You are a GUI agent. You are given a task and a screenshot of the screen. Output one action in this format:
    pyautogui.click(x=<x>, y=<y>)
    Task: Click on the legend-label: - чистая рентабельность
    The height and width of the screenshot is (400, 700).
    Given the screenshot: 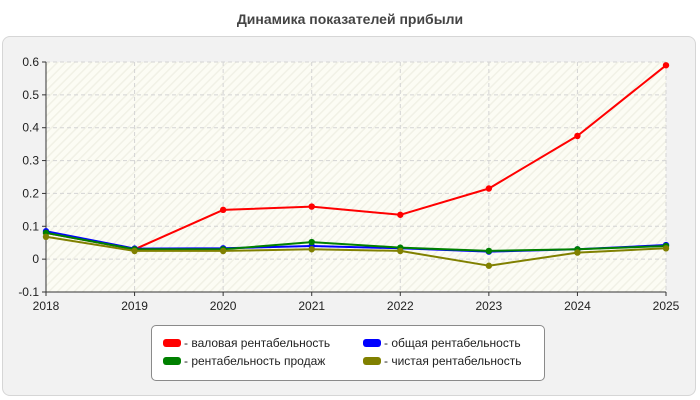 What is the action you would take?
    pyautogui.click(x=453, y=361)
    